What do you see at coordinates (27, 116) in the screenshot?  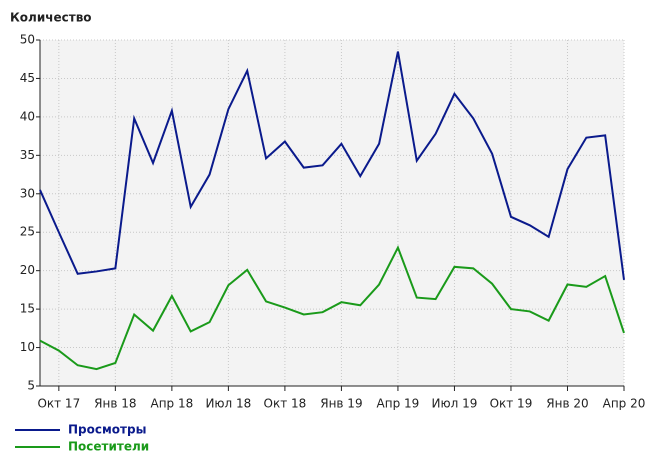 I see `y-tick-label: 40` at bounding box center [27, 116].